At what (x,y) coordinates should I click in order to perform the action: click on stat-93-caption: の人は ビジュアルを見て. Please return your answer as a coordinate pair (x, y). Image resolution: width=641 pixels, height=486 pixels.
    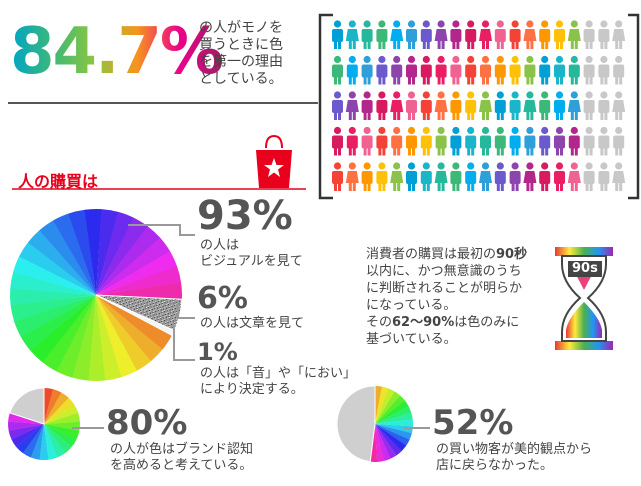
    Looking at the image, I should click on (251, 254).